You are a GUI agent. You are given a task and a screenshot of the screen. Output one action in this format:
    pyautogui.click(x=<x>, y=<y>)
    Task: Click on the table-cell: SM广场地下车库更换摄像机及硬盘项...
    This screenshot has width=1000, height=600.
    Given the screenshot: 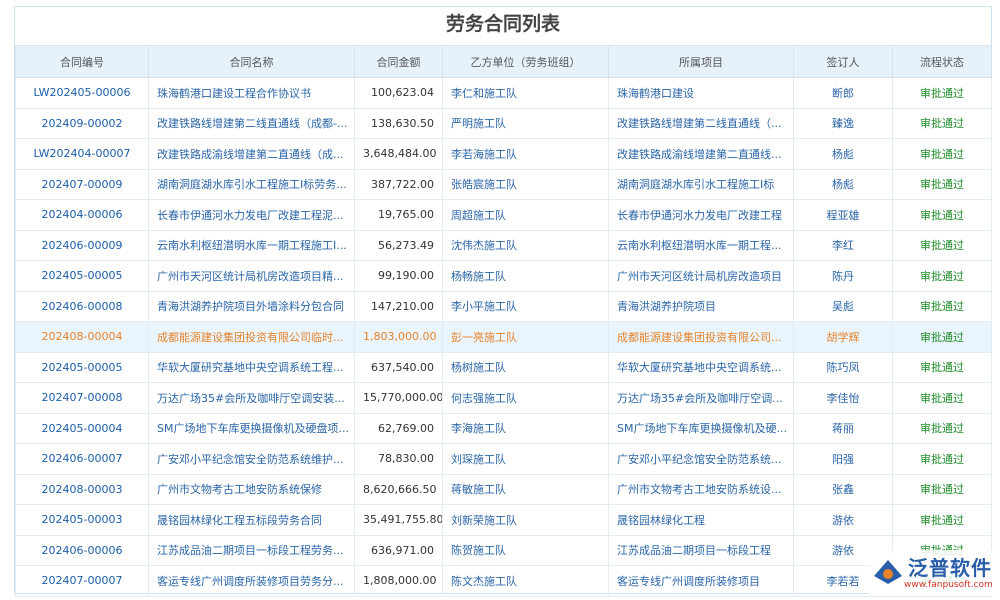 What is the action you would take?
    pyautogui.click(x=251, y=428)
    